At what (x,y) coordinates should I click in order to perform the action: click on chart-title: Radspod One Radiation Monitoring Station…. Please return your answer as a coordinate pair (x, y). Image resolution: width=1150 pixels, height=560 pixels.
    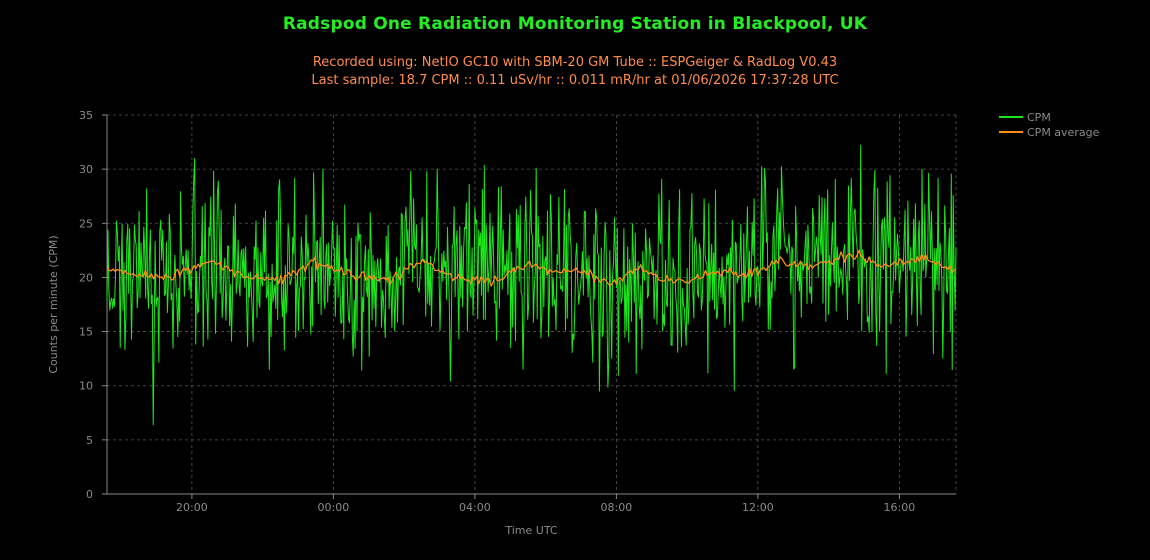
    Looking at the image, I should click on (575, 24).